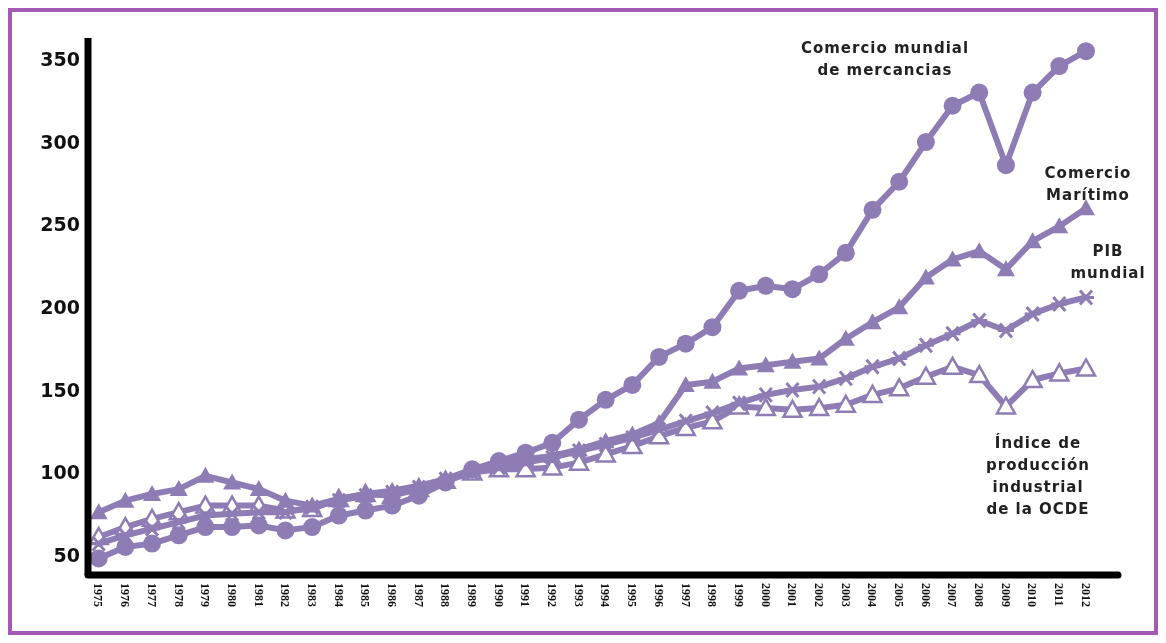  I want to click on x-tick-label: 2001, so click(792, 595).